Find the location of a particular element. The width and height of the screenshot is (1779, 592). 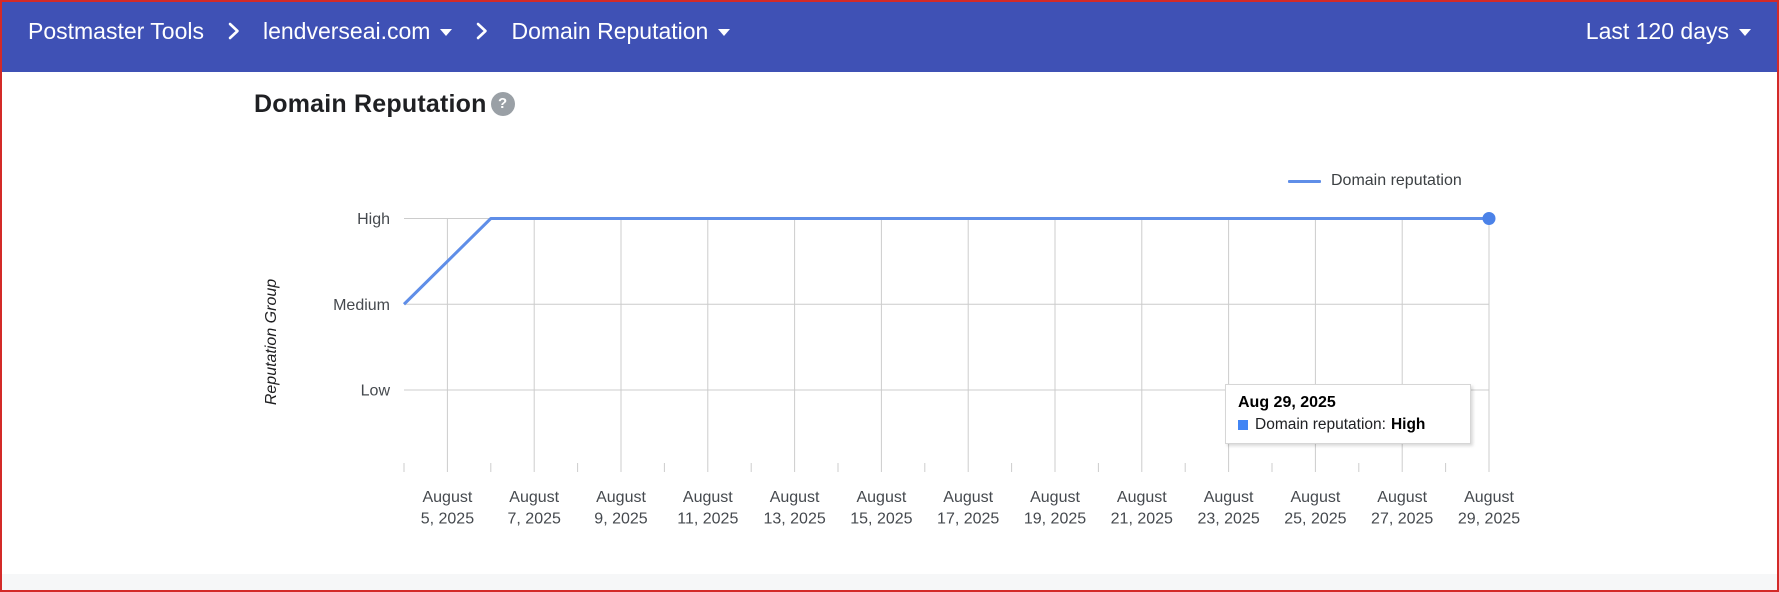

x-axis-tick-label: August 5, 2025 is located at coordinates (447, 508).